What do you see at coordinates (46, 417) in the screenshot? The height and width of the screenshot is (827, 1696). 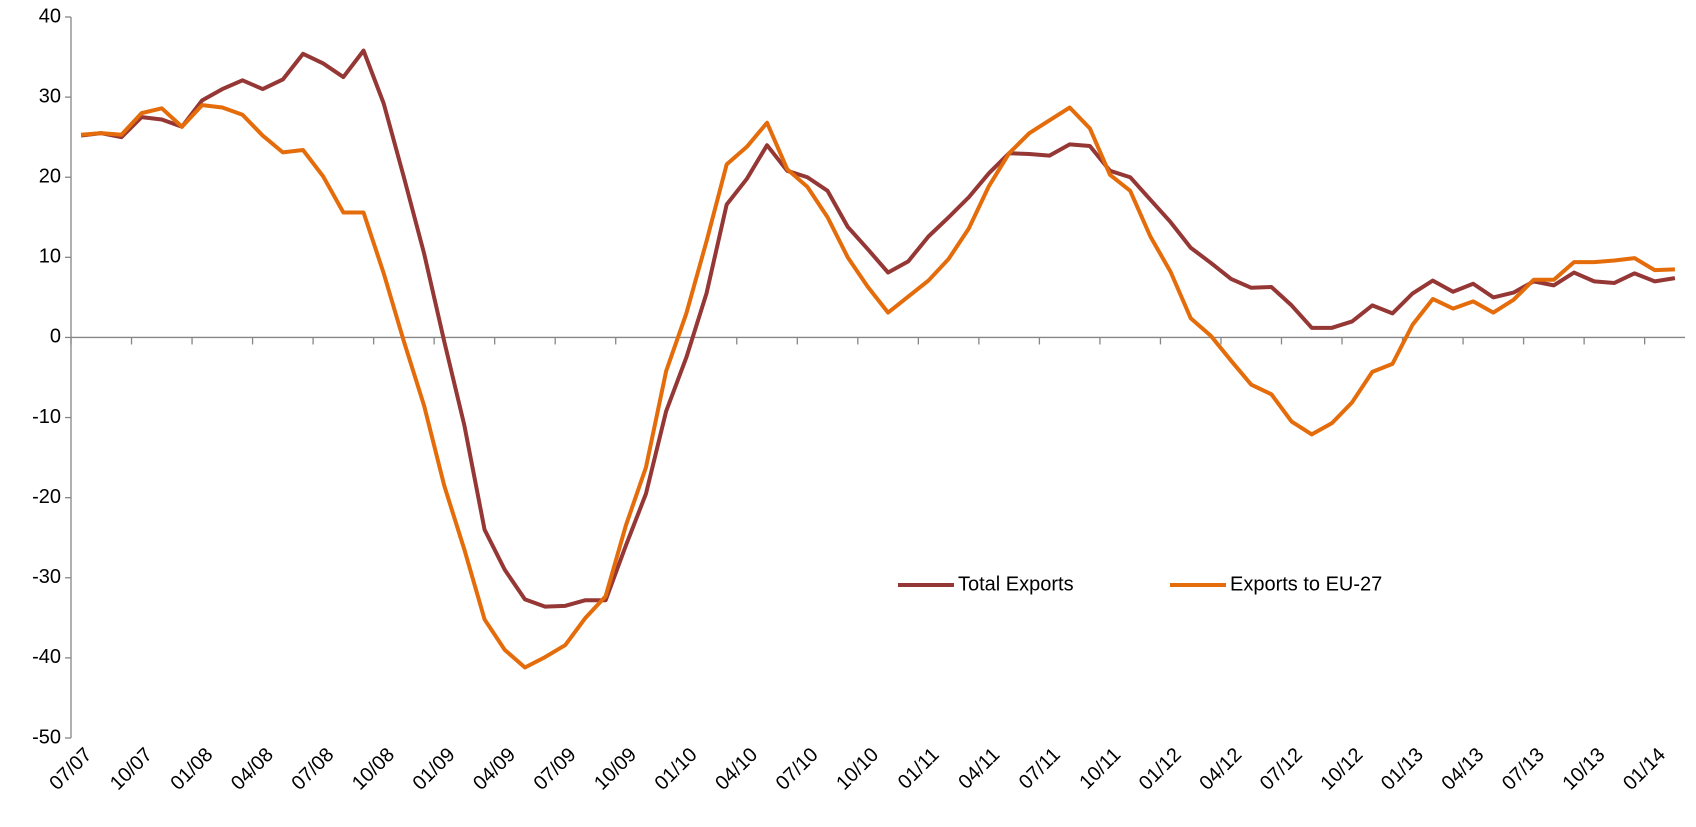 I see `y-tick-label: -10` at bounding box center [46, 417].